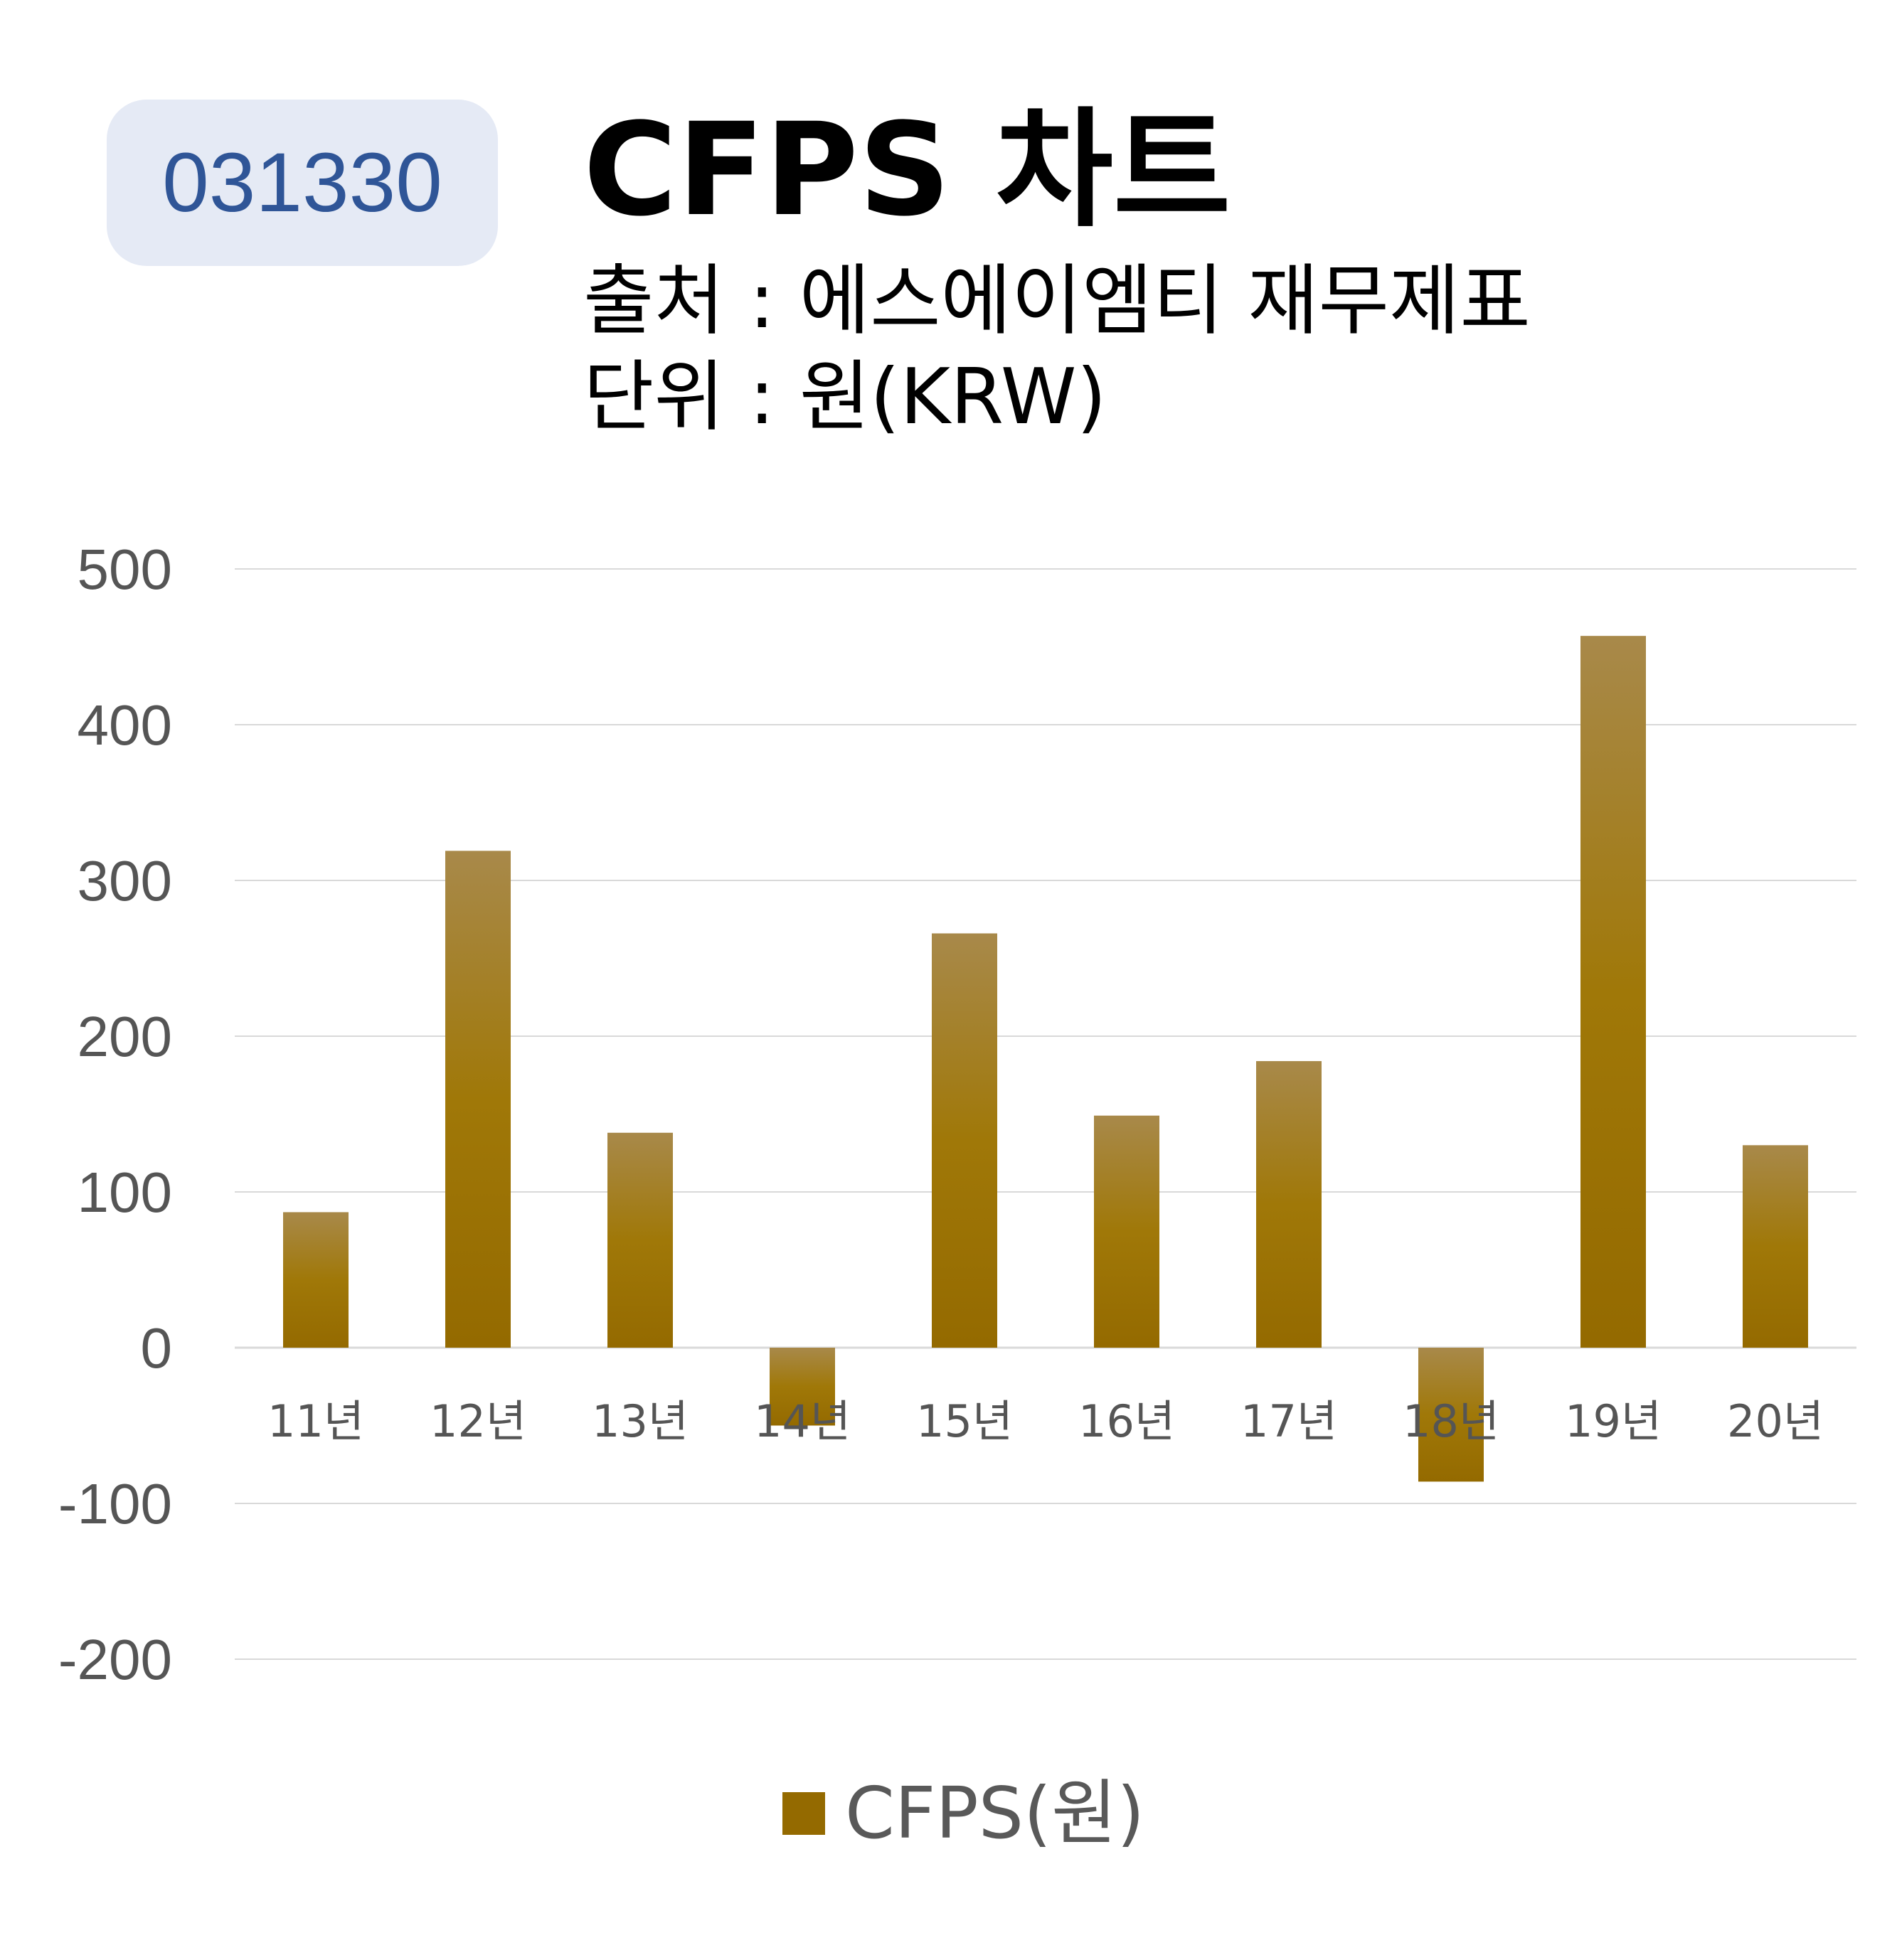 The height and width of the screenshot is (1960, 1897). What do you see at coordinates (157, 1348) in the screenshot?
I see `y-tick-label: 0` at bounding box center [157, 1348].